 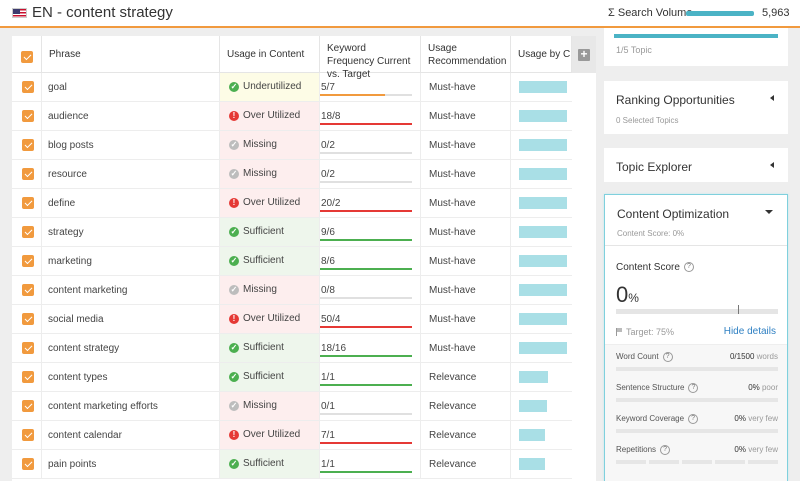 What do you see at coordinates (366, 356) in the screenshot?
I see `frequency-fill` at bounding box center [366, 356].